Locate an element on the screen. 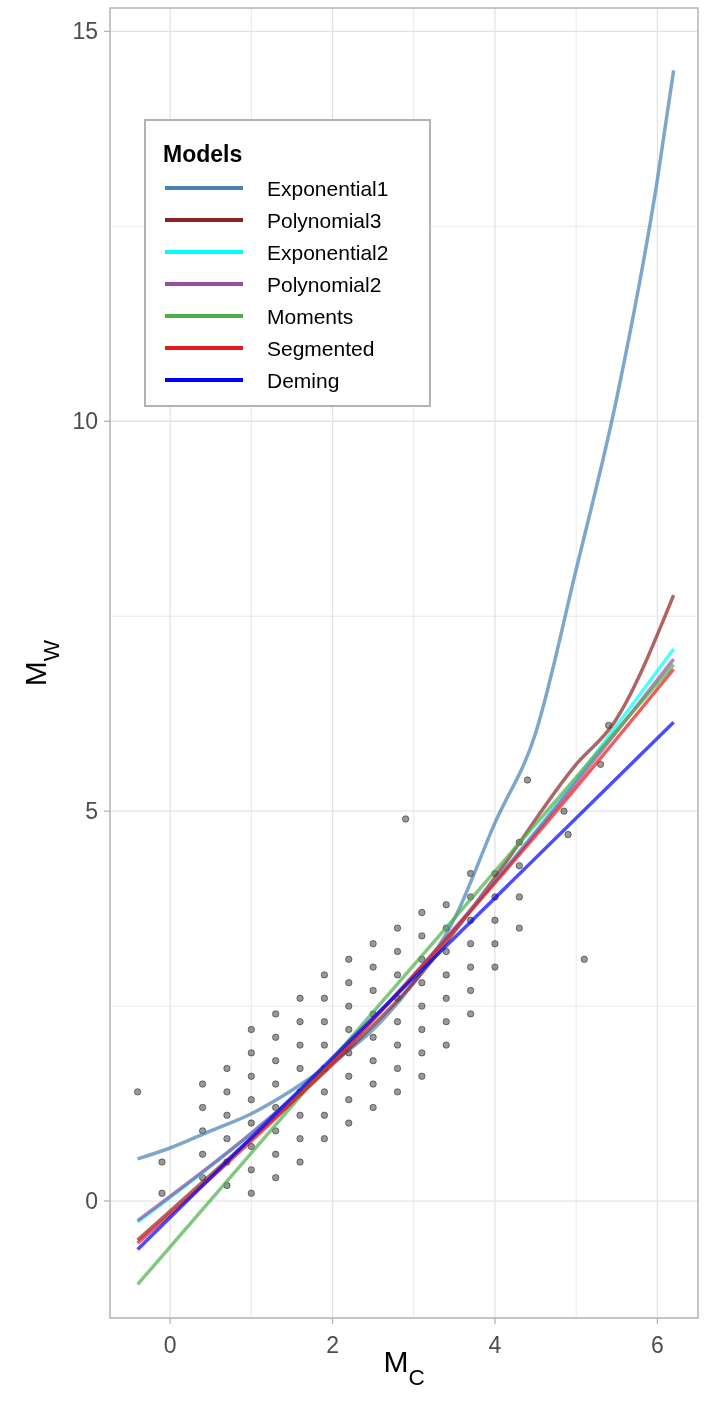 The height and width of the screenshot is (1403, 706). y-tick-label: 15 is located at coordinates (85, 31).